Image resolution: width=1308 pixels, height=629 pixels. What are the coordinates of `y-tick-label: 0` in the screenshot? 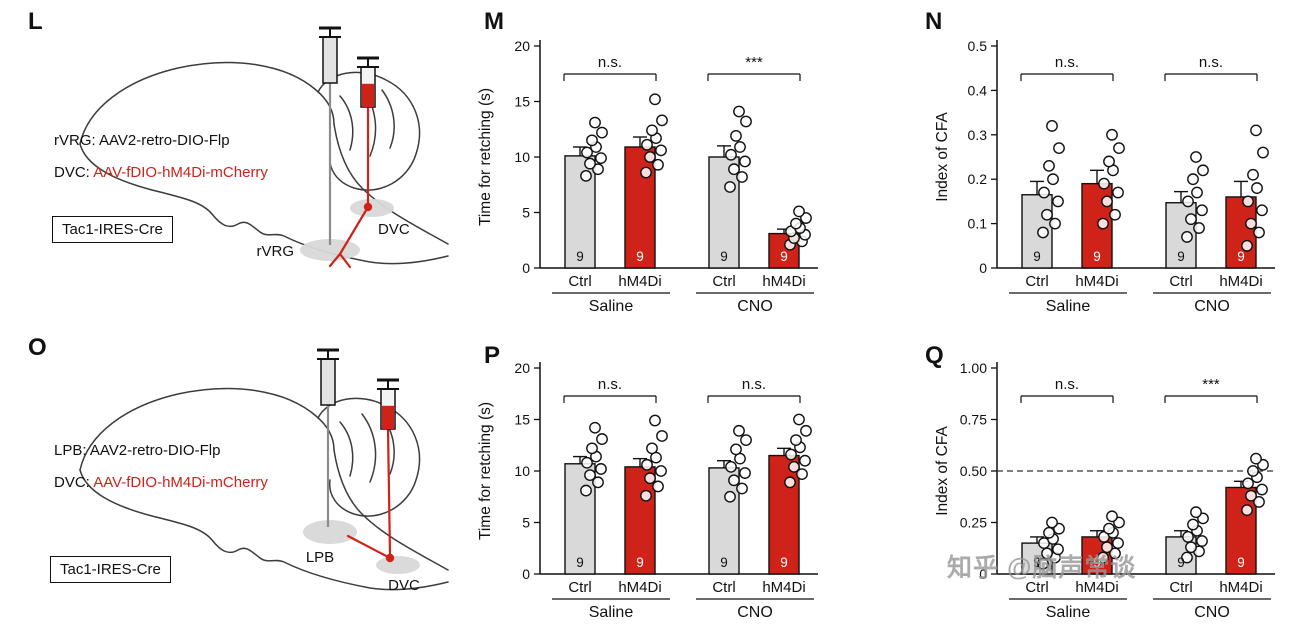 It's located at (983, 268).